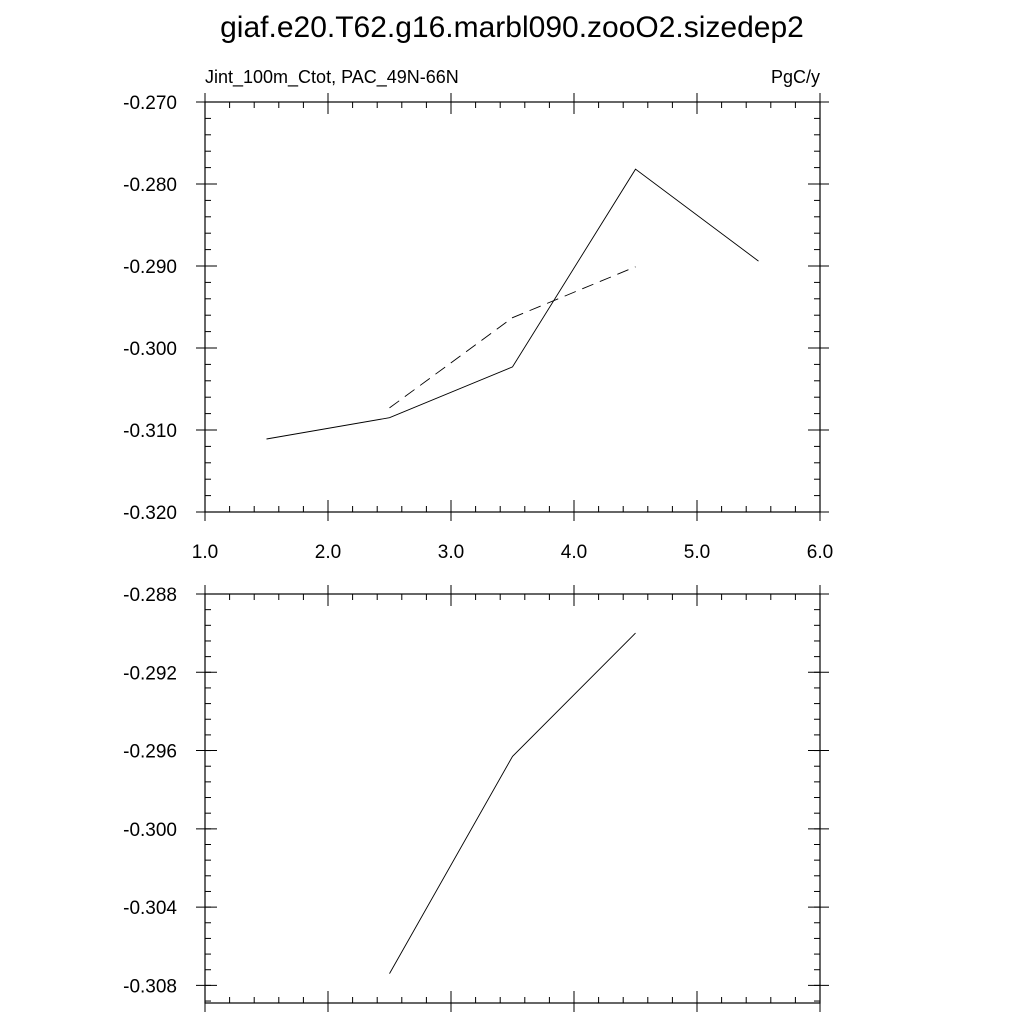  Describe the element at coordinates (150, 431) in the screenshot. I see `y-tick-label: -0.310` at that location.